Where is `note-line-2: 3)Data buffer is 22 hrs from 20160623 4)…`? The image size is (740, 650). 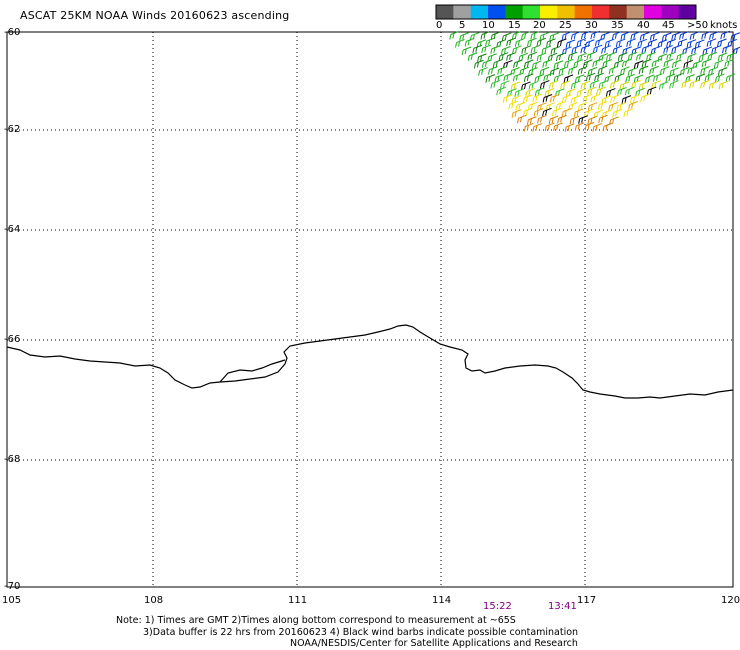 note-line-2: 3)Data buffer is 22 hrs from 20160623 4)… is located at coordinates (361, 632).